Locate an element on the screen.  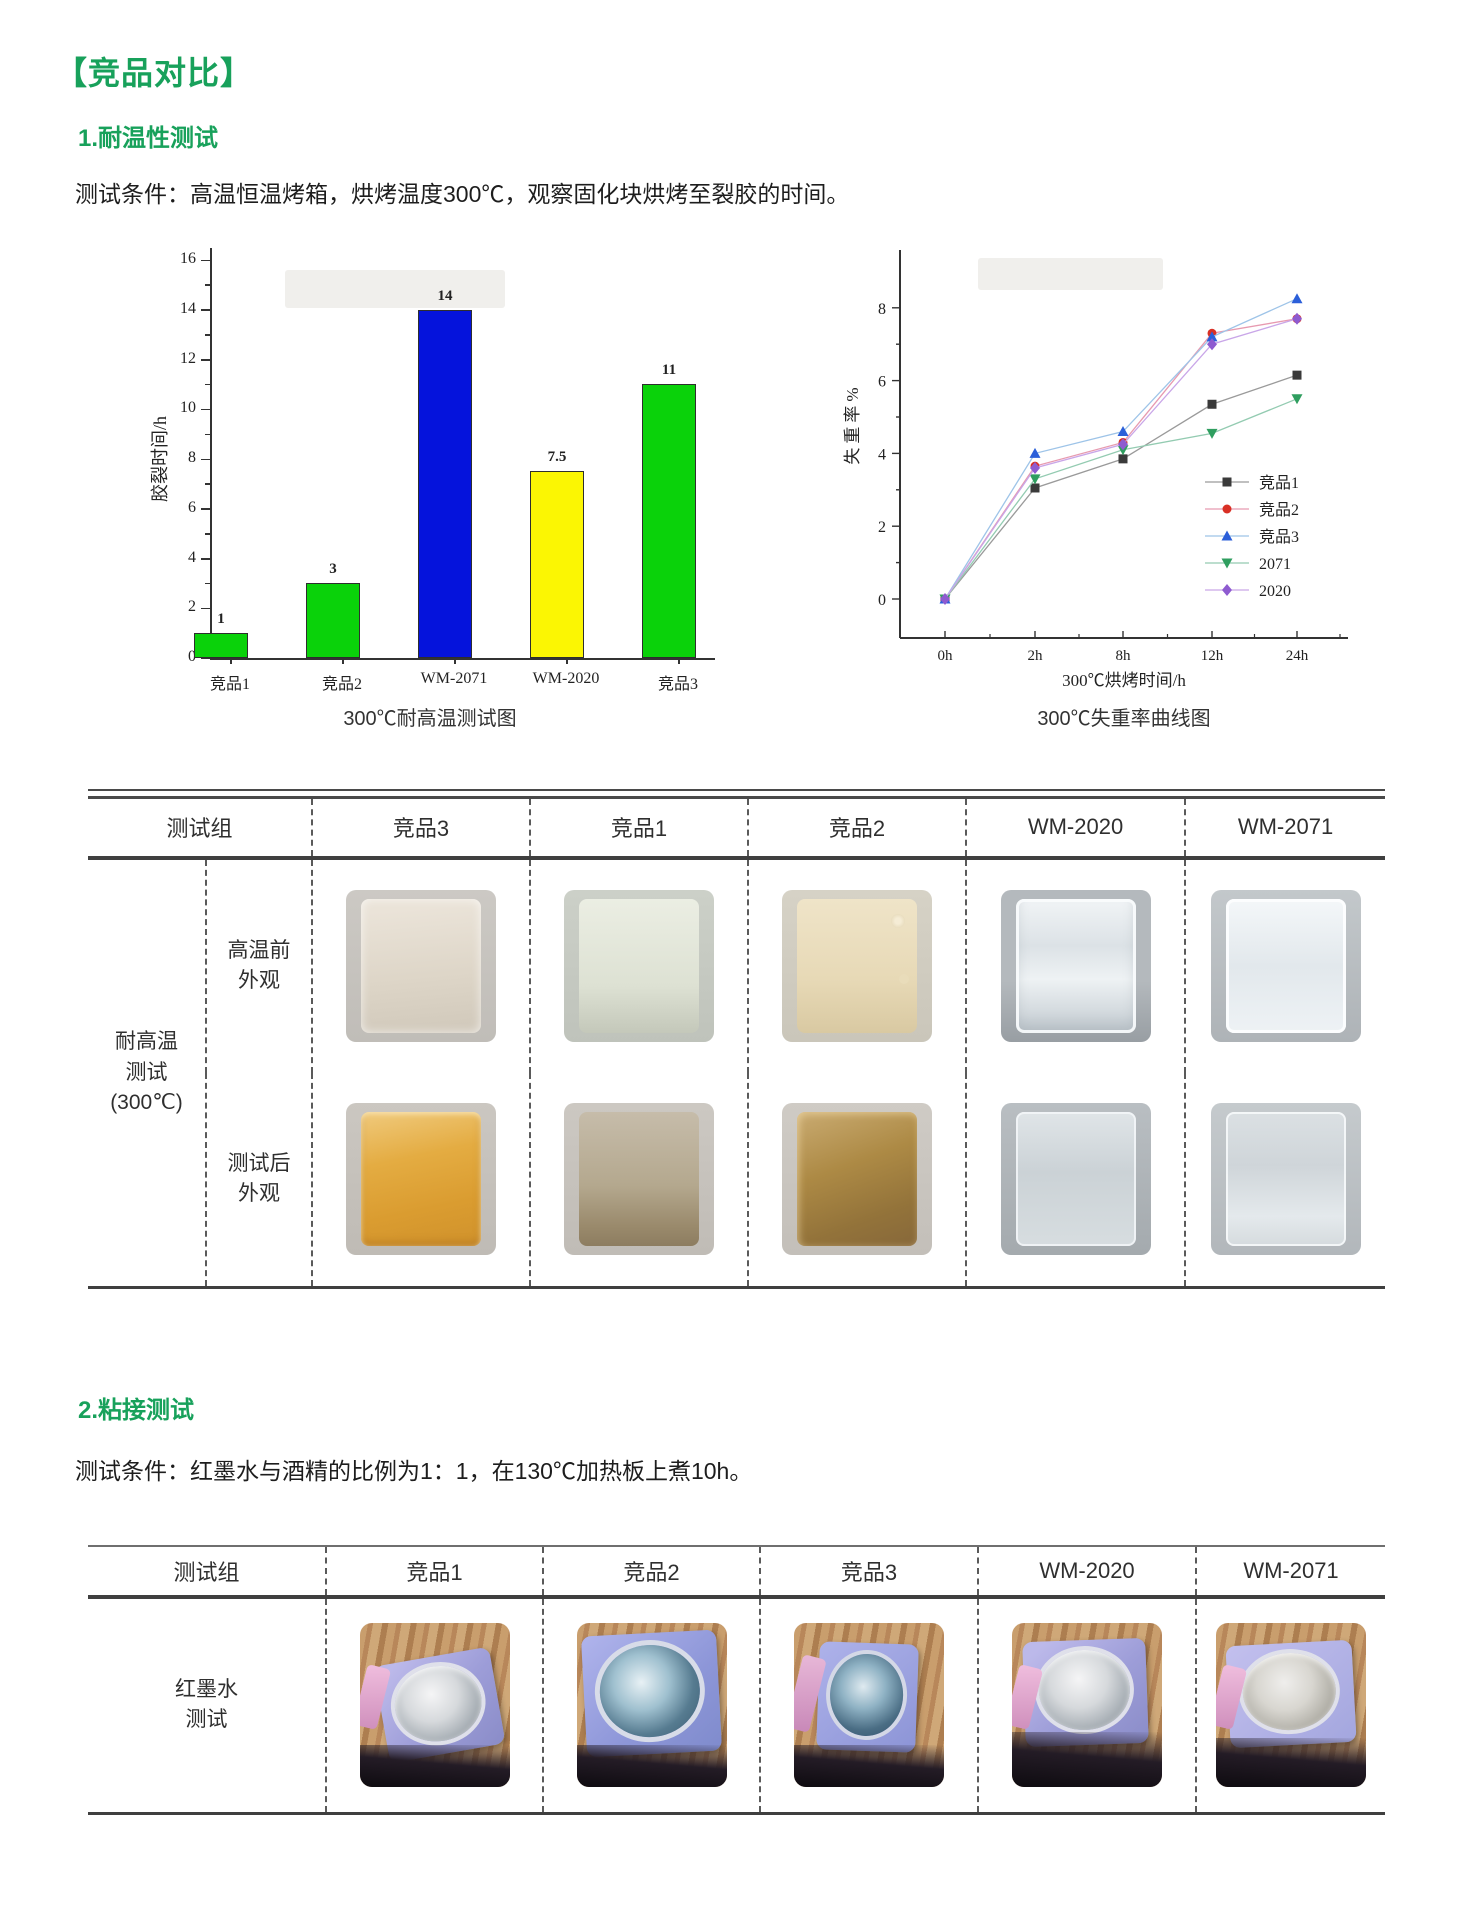
section1-condition: 测试条件：高温恒温烤箱，烘烤温度300℃，观察固化块烘烤至裂胶的时间。 is located at coordinates (462, 194).